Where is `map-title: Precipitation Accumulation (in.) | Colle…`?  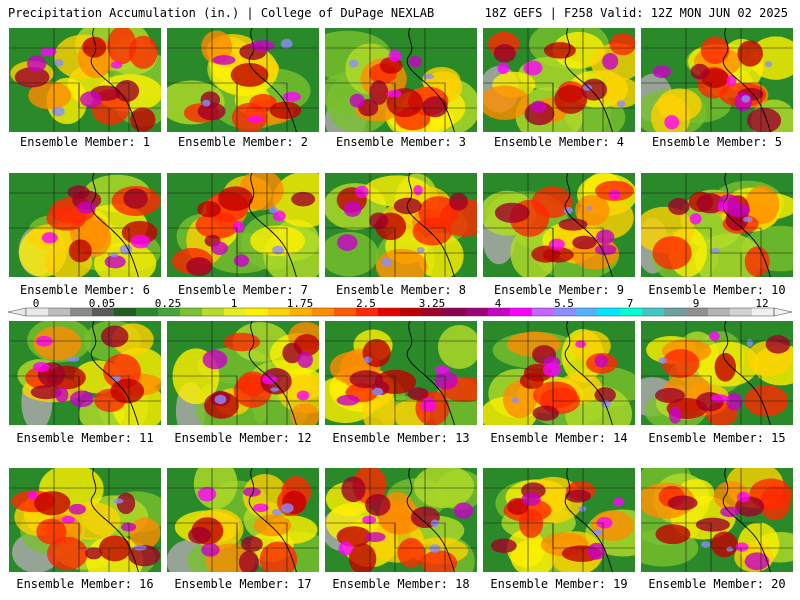
map-title: Precipitation Accumulation (in.) | Colle… is located at coordinates (221, 13).